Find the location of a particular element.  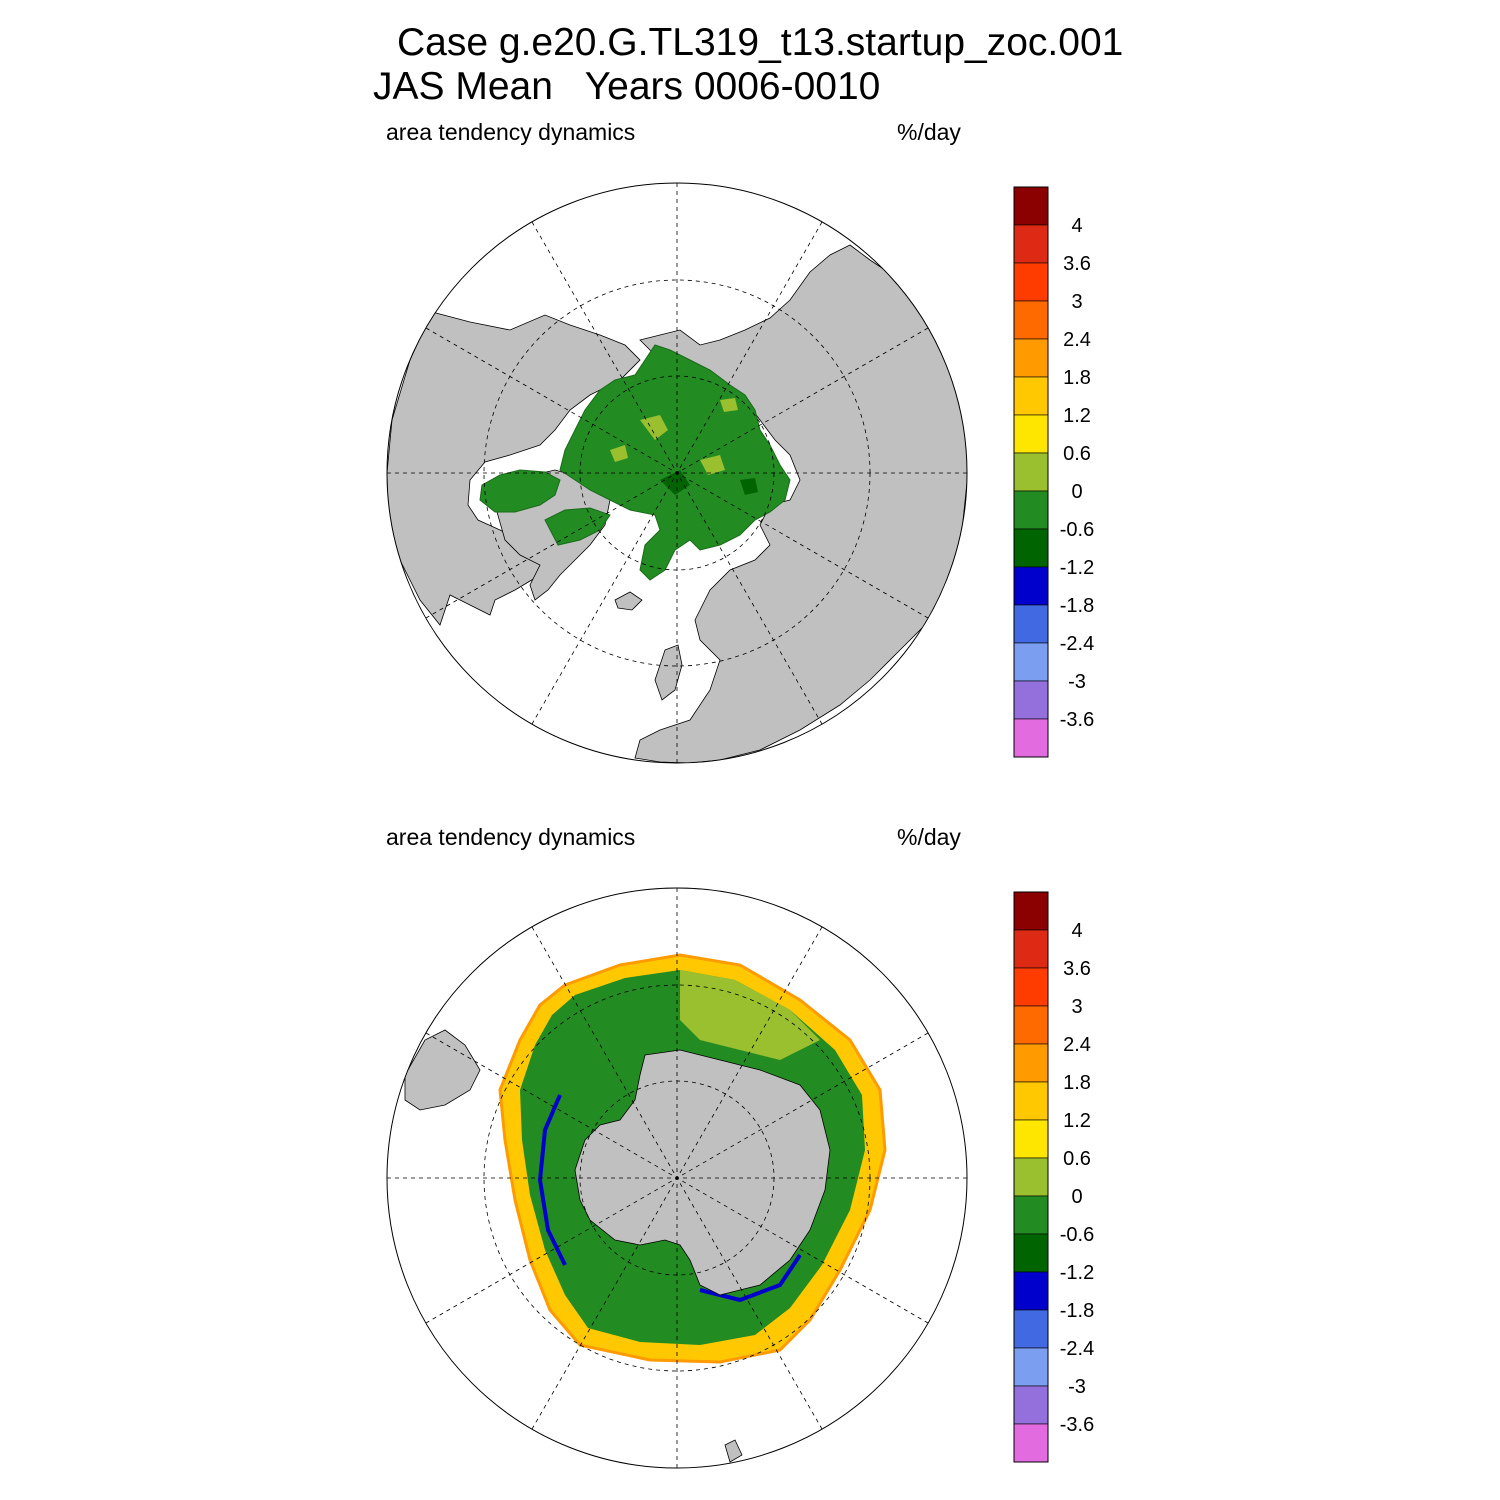

north-panel-variable-label: area tendency dynamics is located at coordinates (511, 132).